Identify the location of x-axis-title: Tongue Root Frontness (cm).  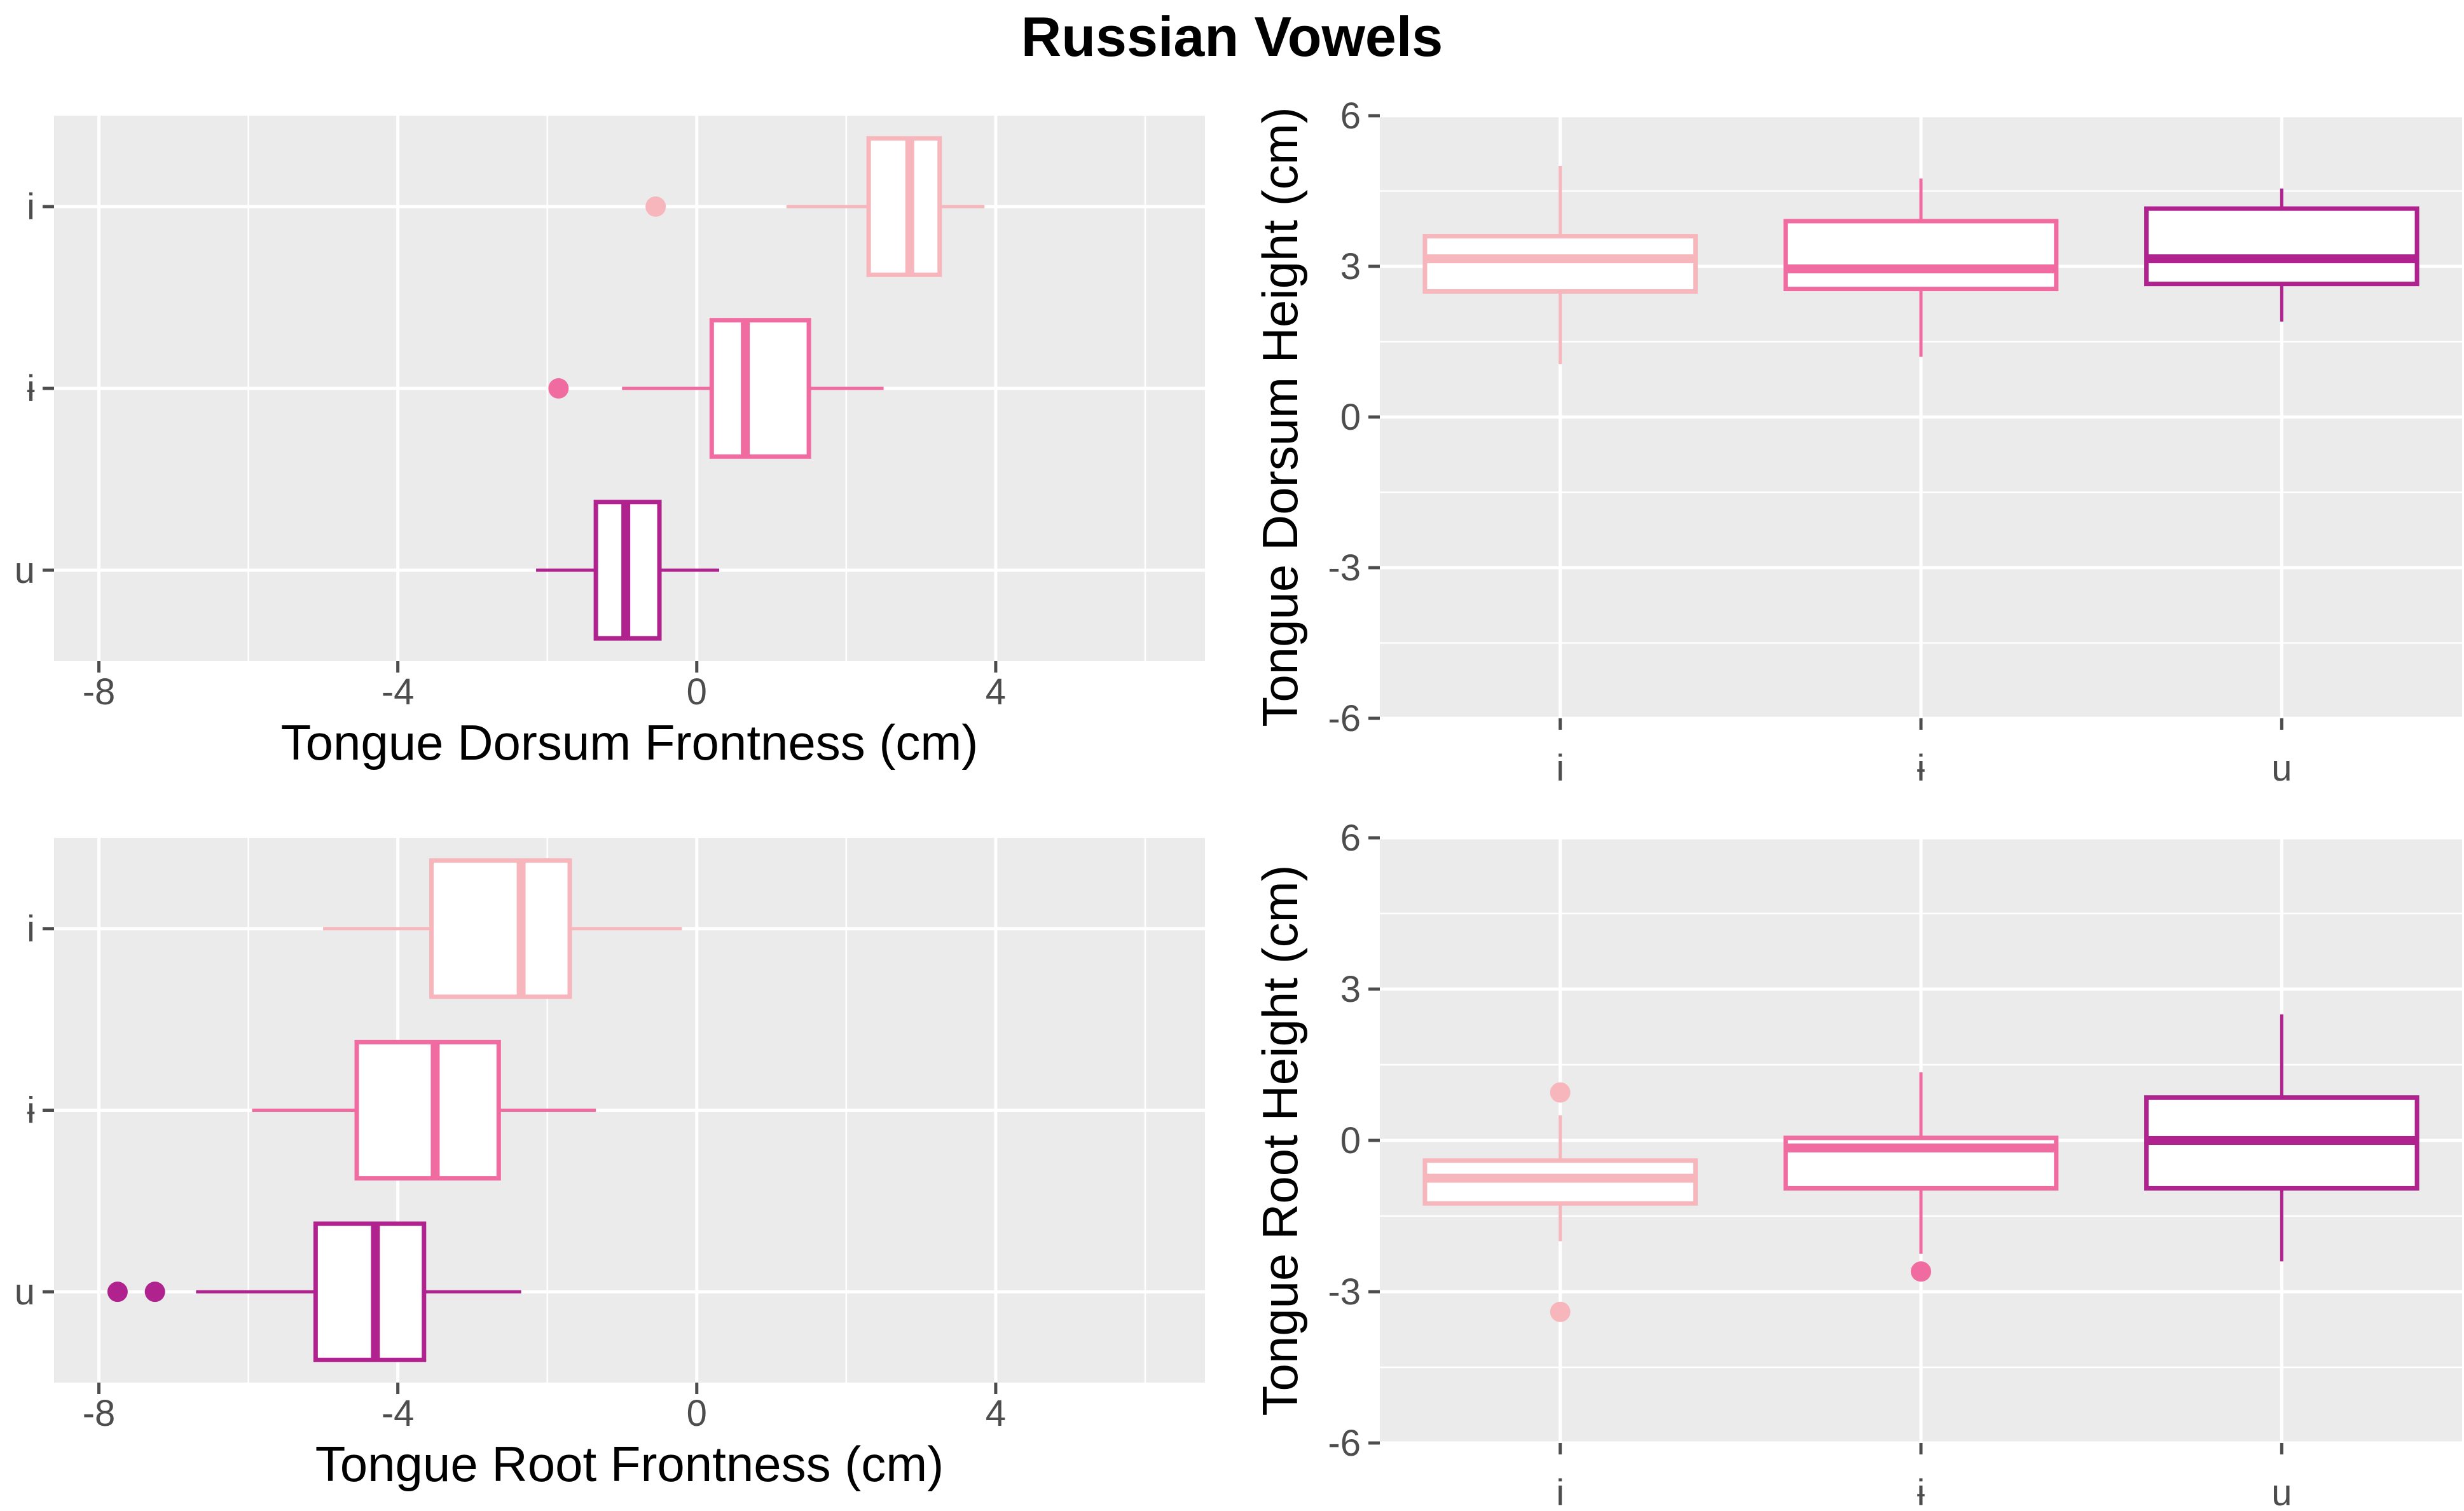
(629, 1464).